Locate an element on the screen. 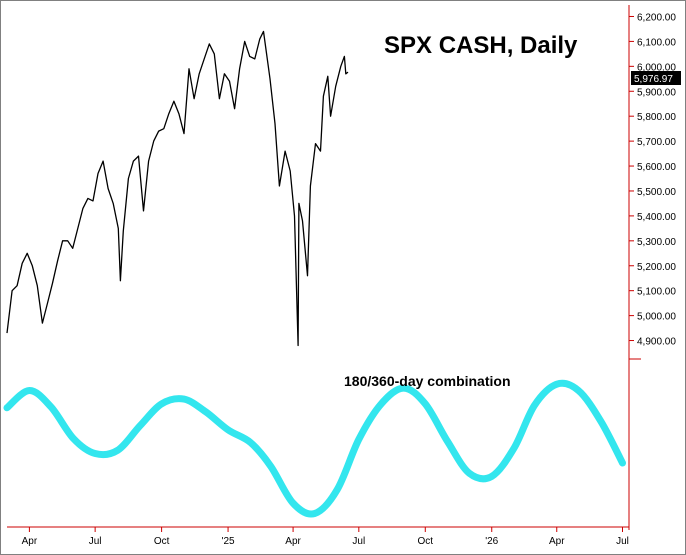 The image size is (686, 555). y-tick-label: 6,200.00 is located at coordinates (656, 17).